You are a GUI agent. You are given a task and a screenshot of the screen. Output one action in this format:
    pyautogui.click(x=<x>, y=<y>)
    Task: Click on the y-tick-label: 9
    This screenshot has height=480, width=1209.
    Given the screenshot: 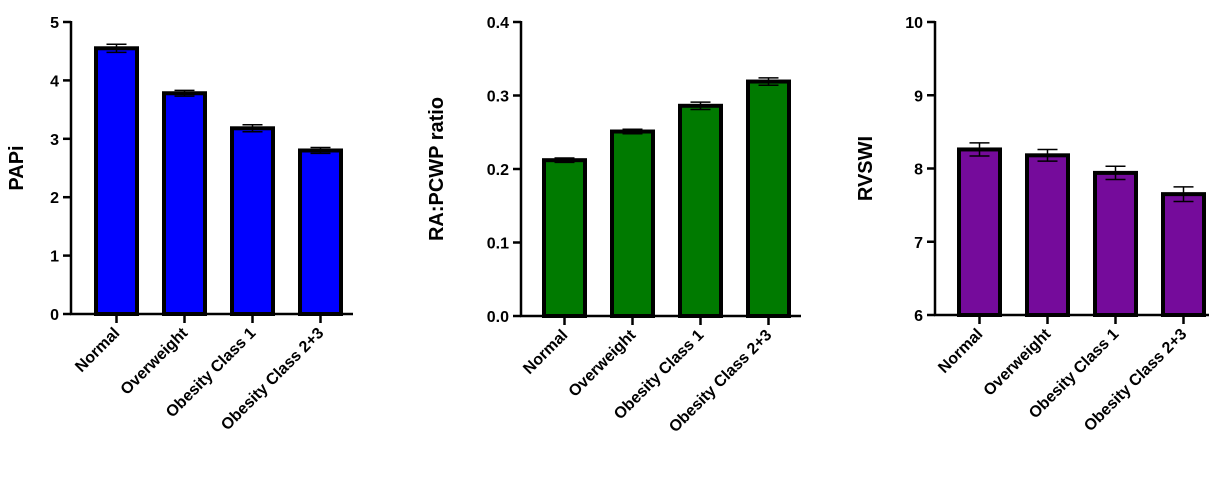 What is the action you would take?
    pyautogui.click(x=918, y=96)
    